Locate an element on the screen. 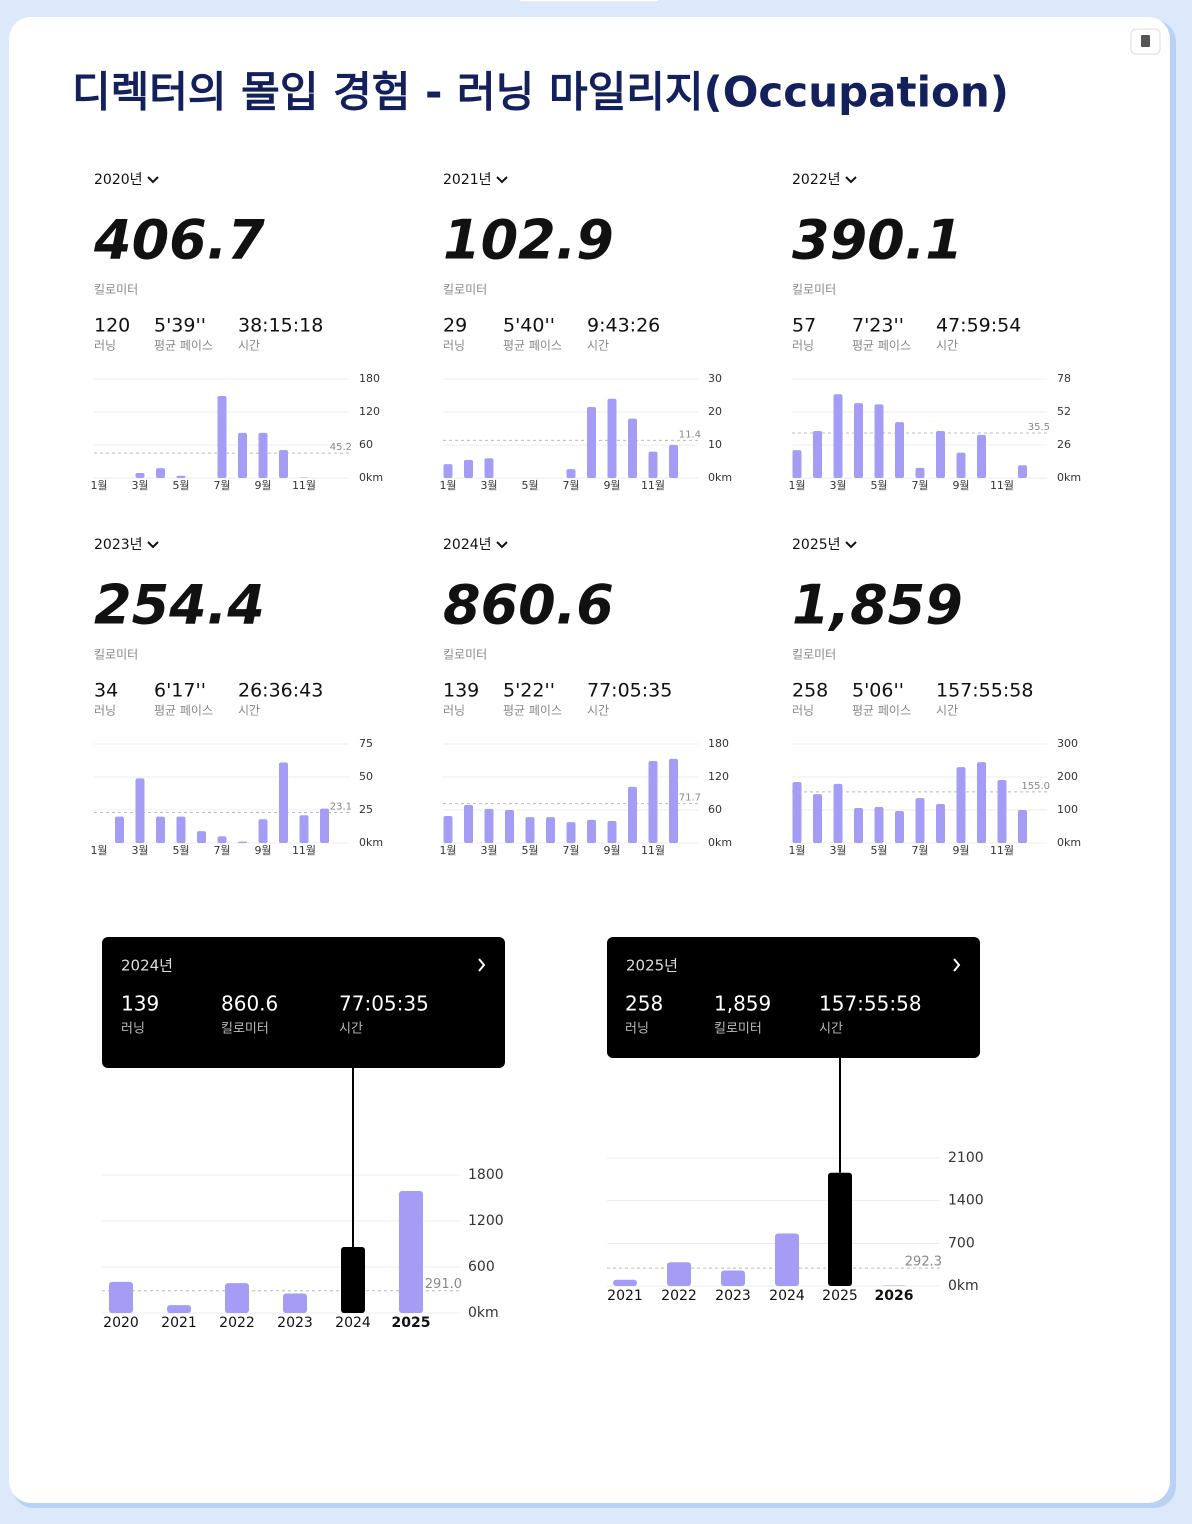 This screenshot has width=1192, height=1524. y-tick-label: 700 is located at coordinates (961, 1243).